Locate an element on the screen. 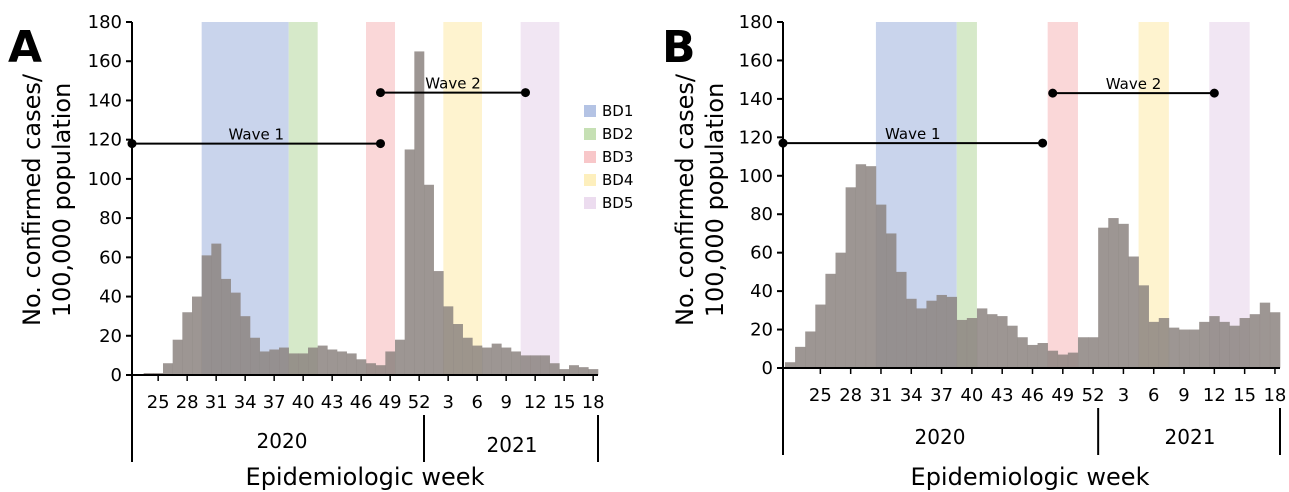 The width and height of the screenshot is (1289, 492). y-tick-label: 60 is located at coordinates (761, 253).